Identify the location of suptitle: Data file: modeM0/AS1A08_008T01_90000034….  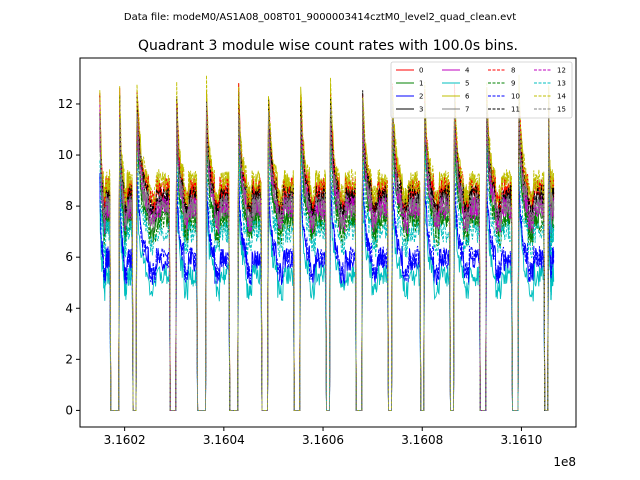
(320, 17).